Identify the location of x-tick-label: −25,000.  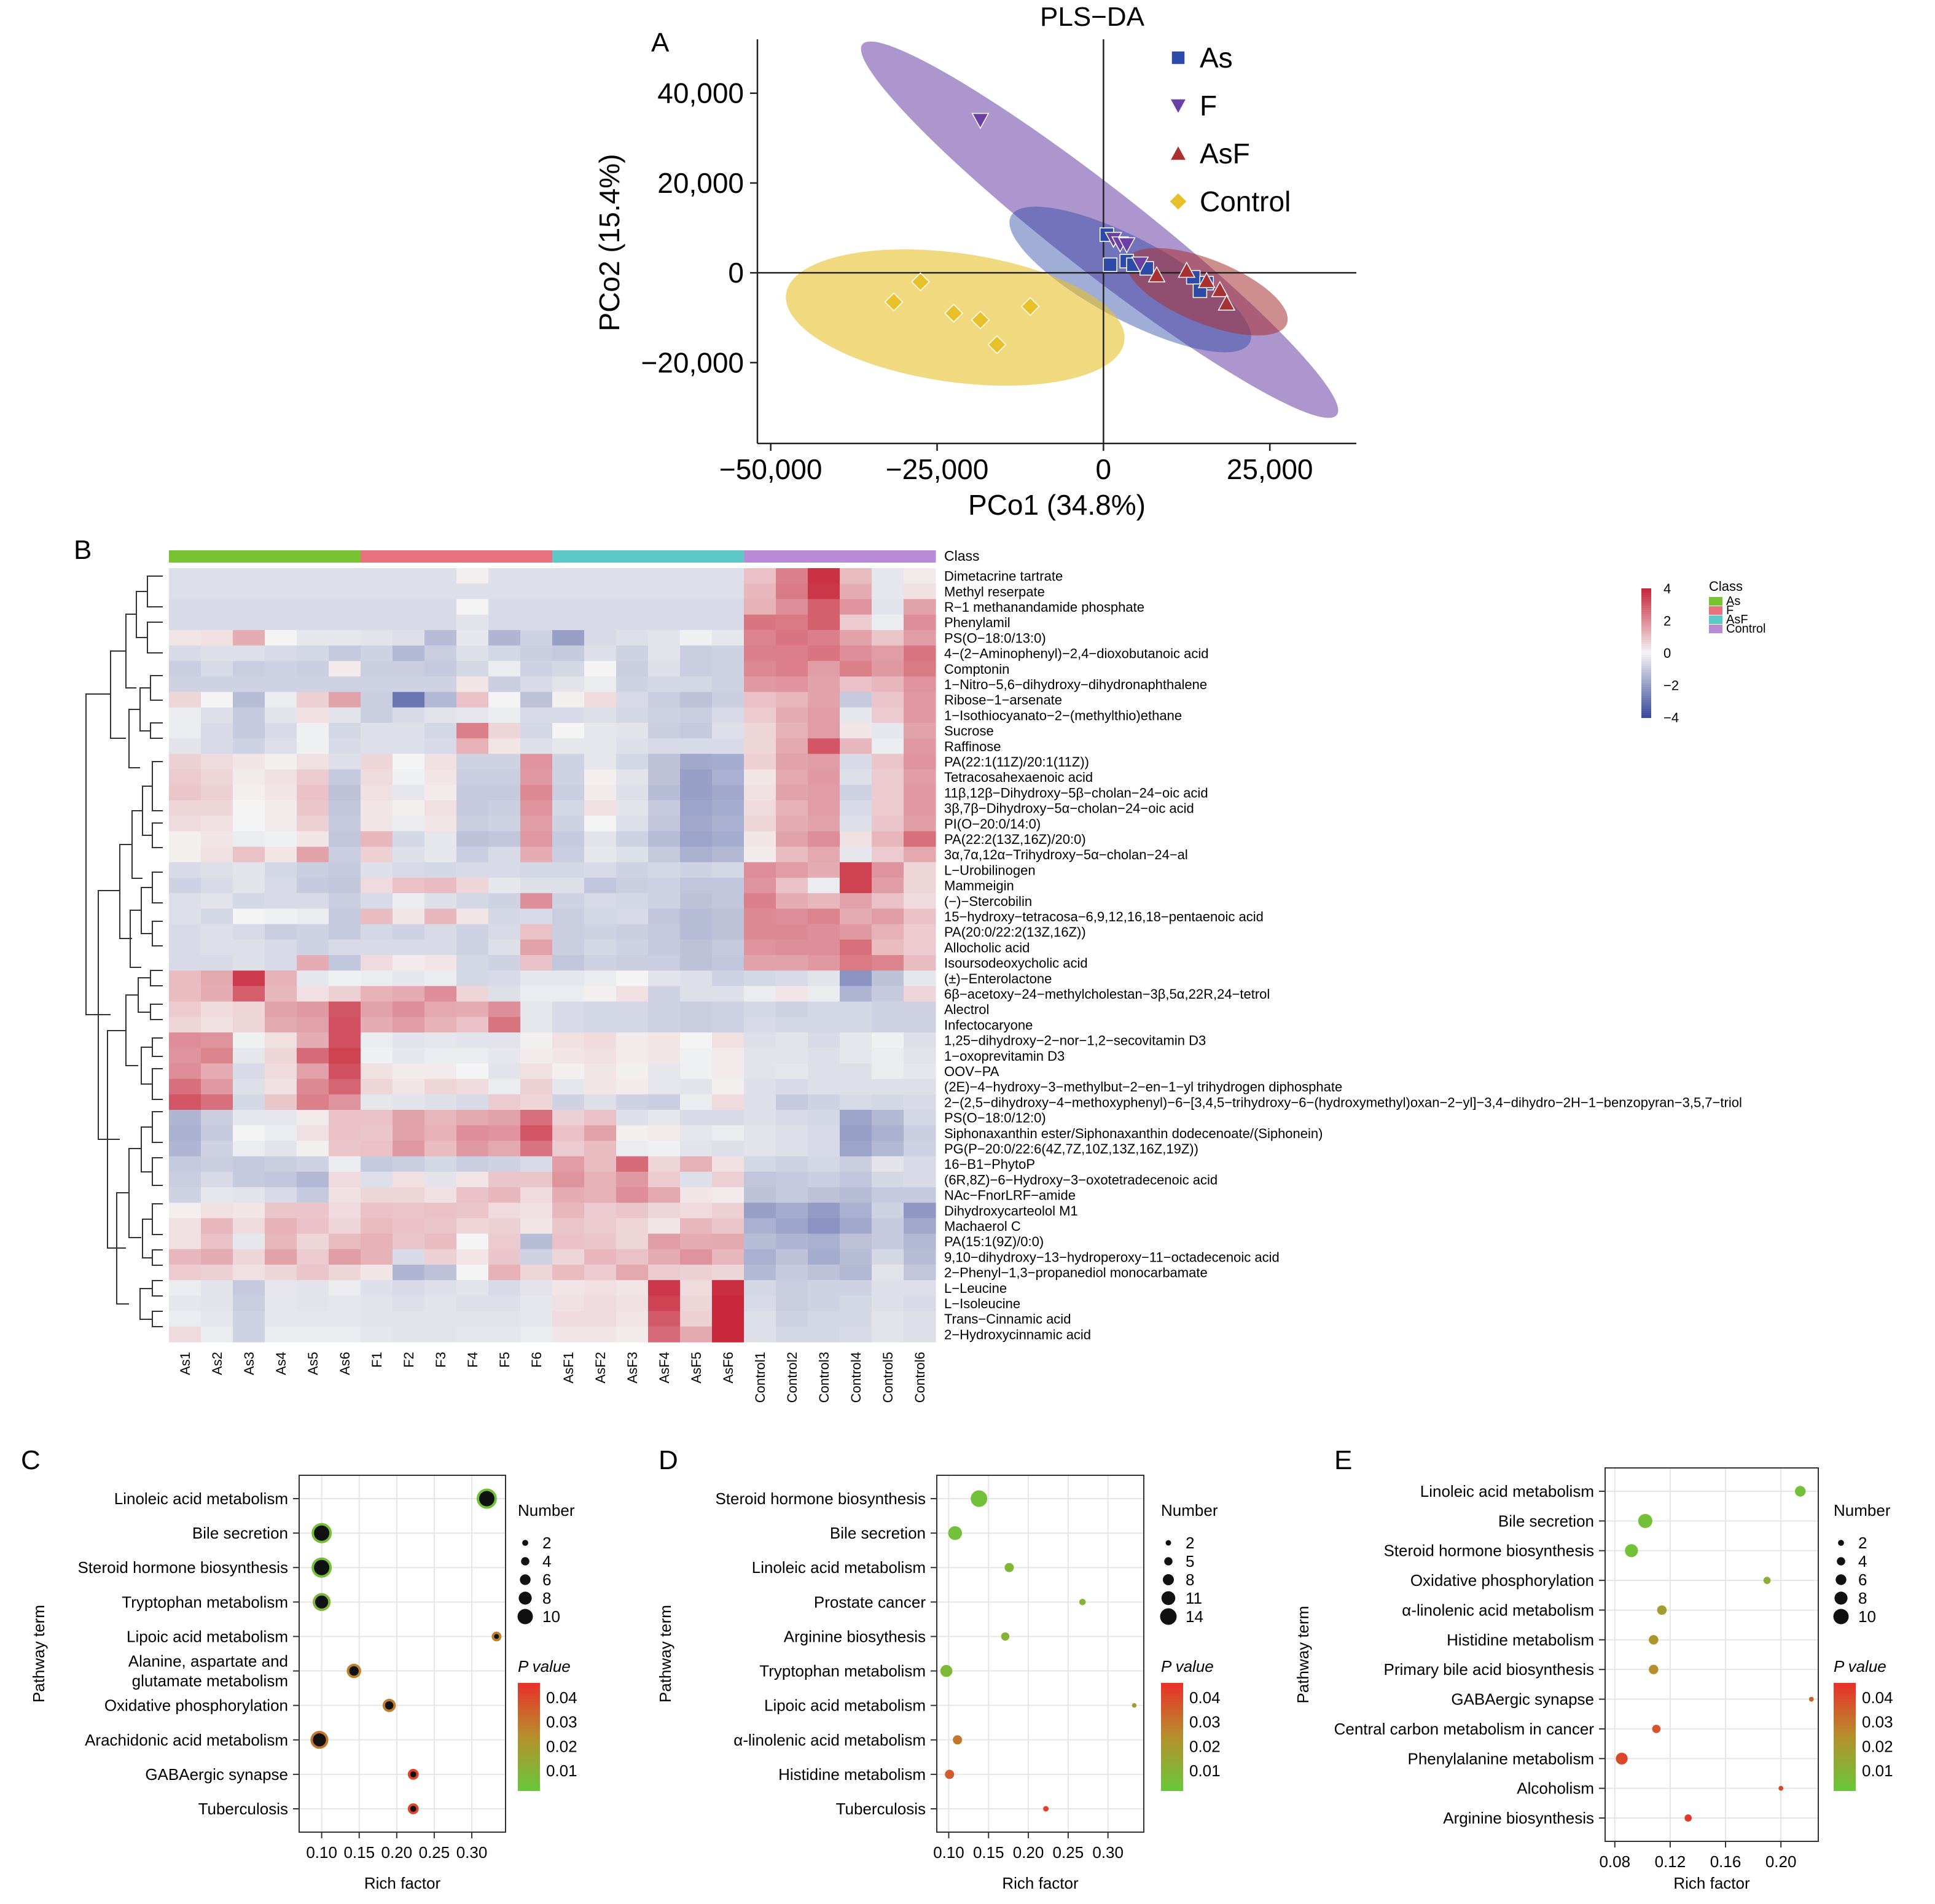
(937, 469).